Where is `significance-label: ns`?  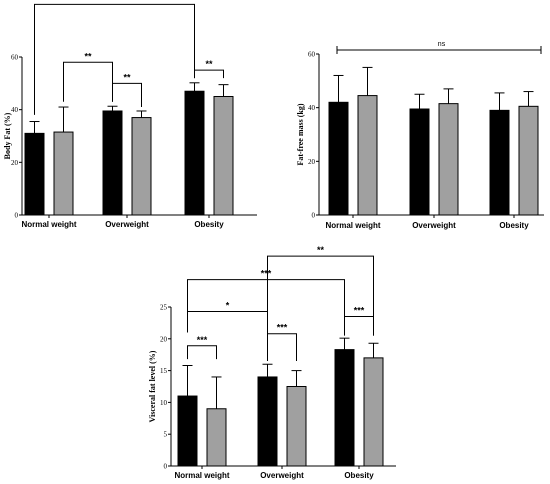 significance-label: ns is located at coordinates (442, 44).